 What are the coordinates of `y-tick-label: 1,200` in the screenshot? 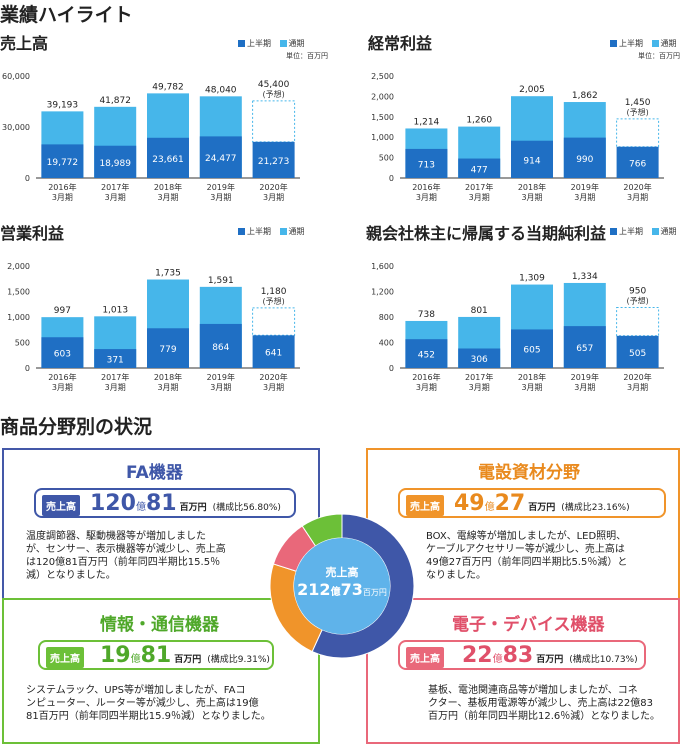 It's located at (382, 292).